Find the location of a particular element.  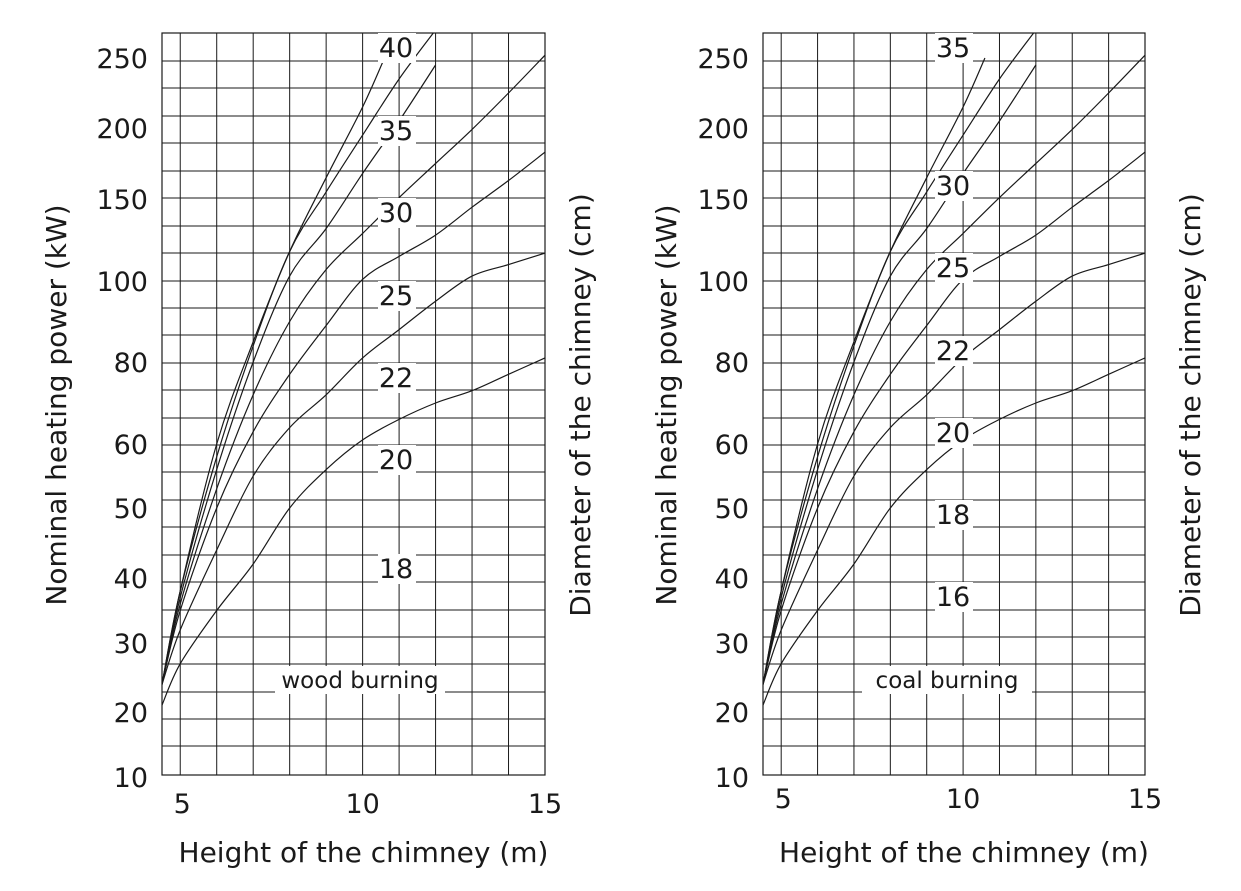

series-label: 16 is located at coordinates (953, 597).